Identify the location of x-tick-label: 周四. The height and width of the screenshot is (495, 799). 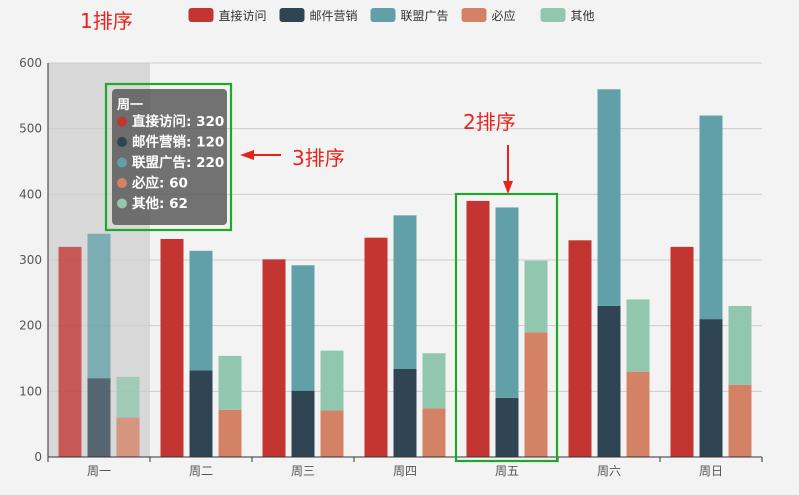
(405, 471).